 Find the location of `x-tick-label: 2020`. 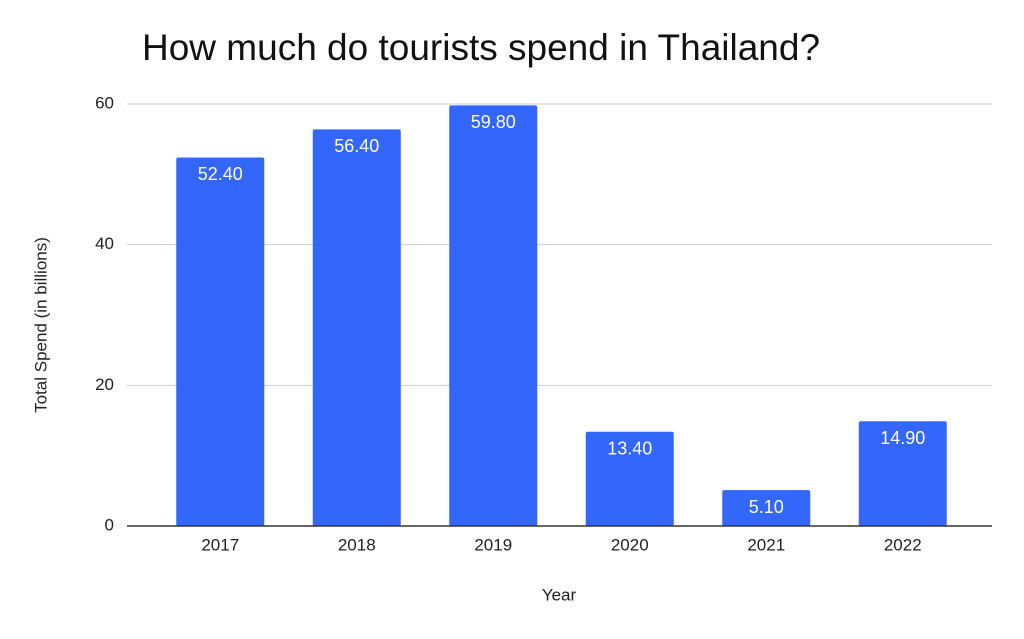

x-tick-label: 2020 is located at coordinates (630, 544).